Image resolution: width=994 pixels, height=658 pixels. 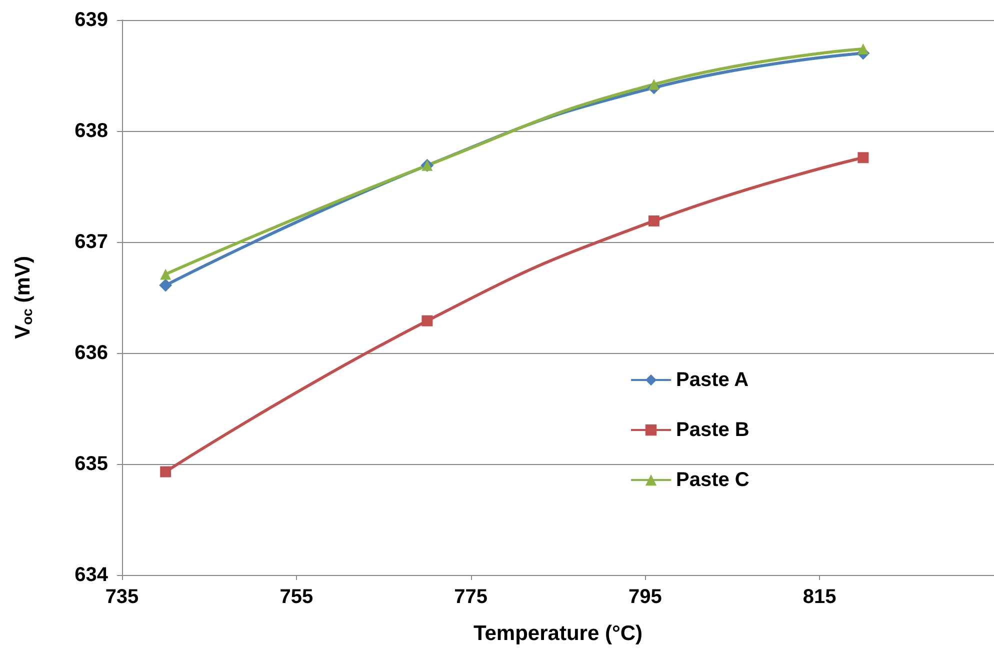 What do you see at coordinates (645, 597) in the screenshot?
I see `x-tick-label: 795` at bounding box center [645, 597].